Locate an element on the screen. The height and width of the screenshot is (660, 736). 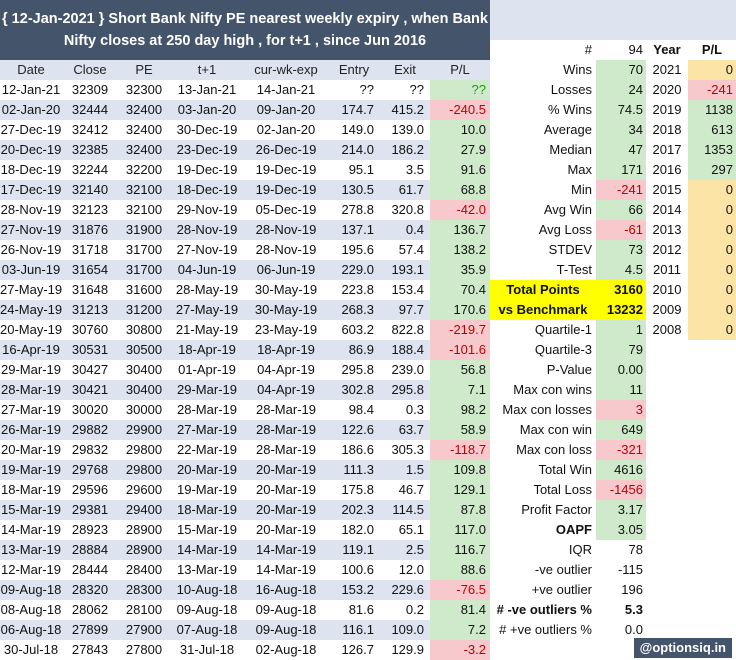
table-cell: 30760 is located at coordinates (90, 329).